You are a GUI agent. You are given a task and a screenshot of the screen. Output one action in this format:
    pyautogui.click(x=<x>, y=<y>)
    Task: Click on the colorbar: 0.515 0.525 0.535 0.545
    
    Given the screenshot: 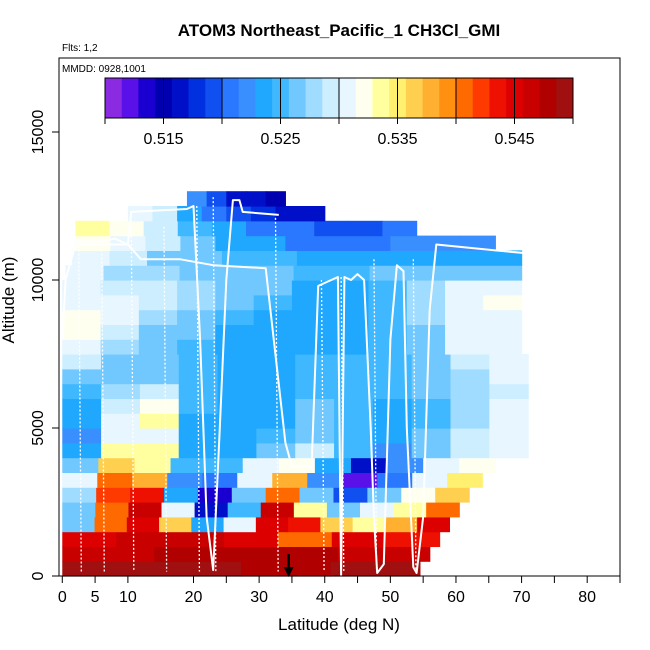 What is the action you would take?
    pyautogui.click(x=339, y=112)
    